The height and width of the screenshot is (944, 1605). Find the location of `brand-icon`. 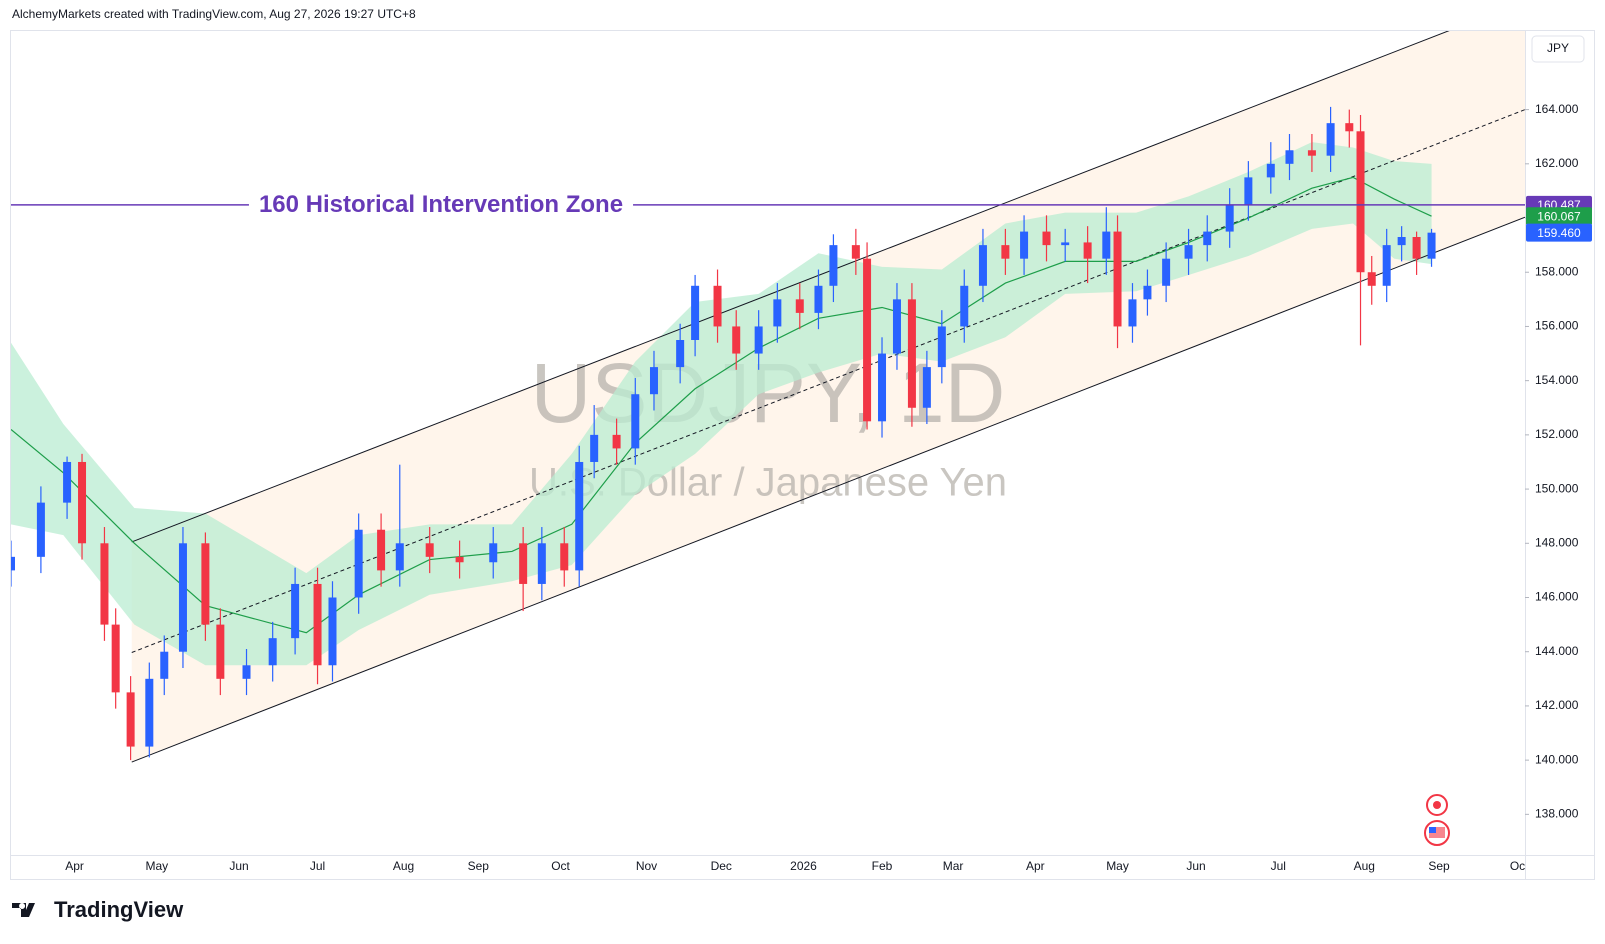

brand-icon is located at coordinates (23, 910).